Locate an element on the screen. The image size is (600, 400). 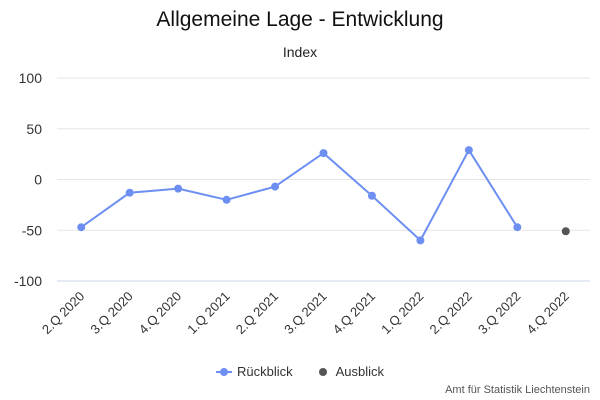
legend: Rückblick Ausblick is located at coordinates (300, 371).